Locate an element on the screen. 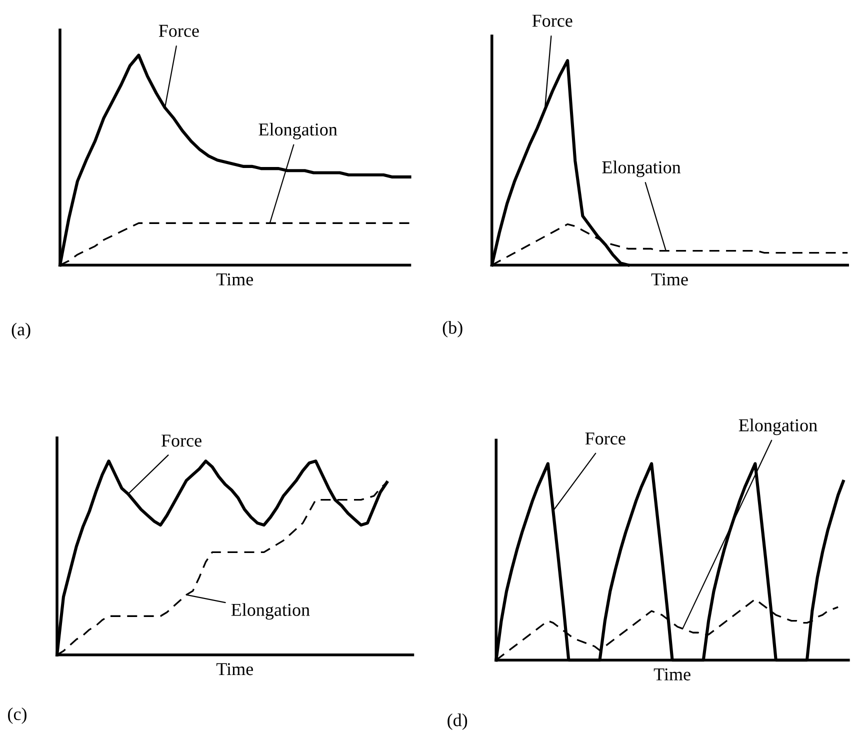  text: (a) is located at coordinates (21, 331).